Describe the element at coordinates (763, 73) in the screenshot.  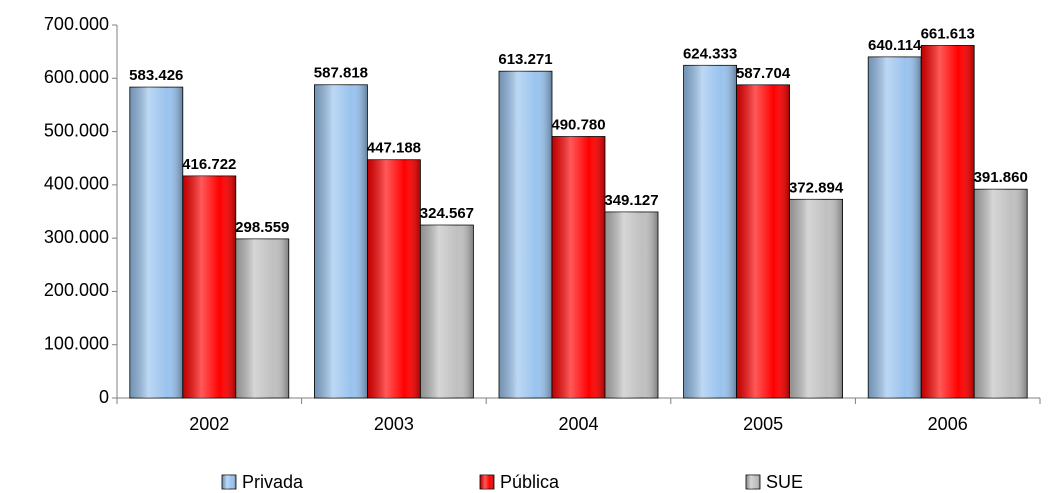
I see `value-label: 587.704` at that location.